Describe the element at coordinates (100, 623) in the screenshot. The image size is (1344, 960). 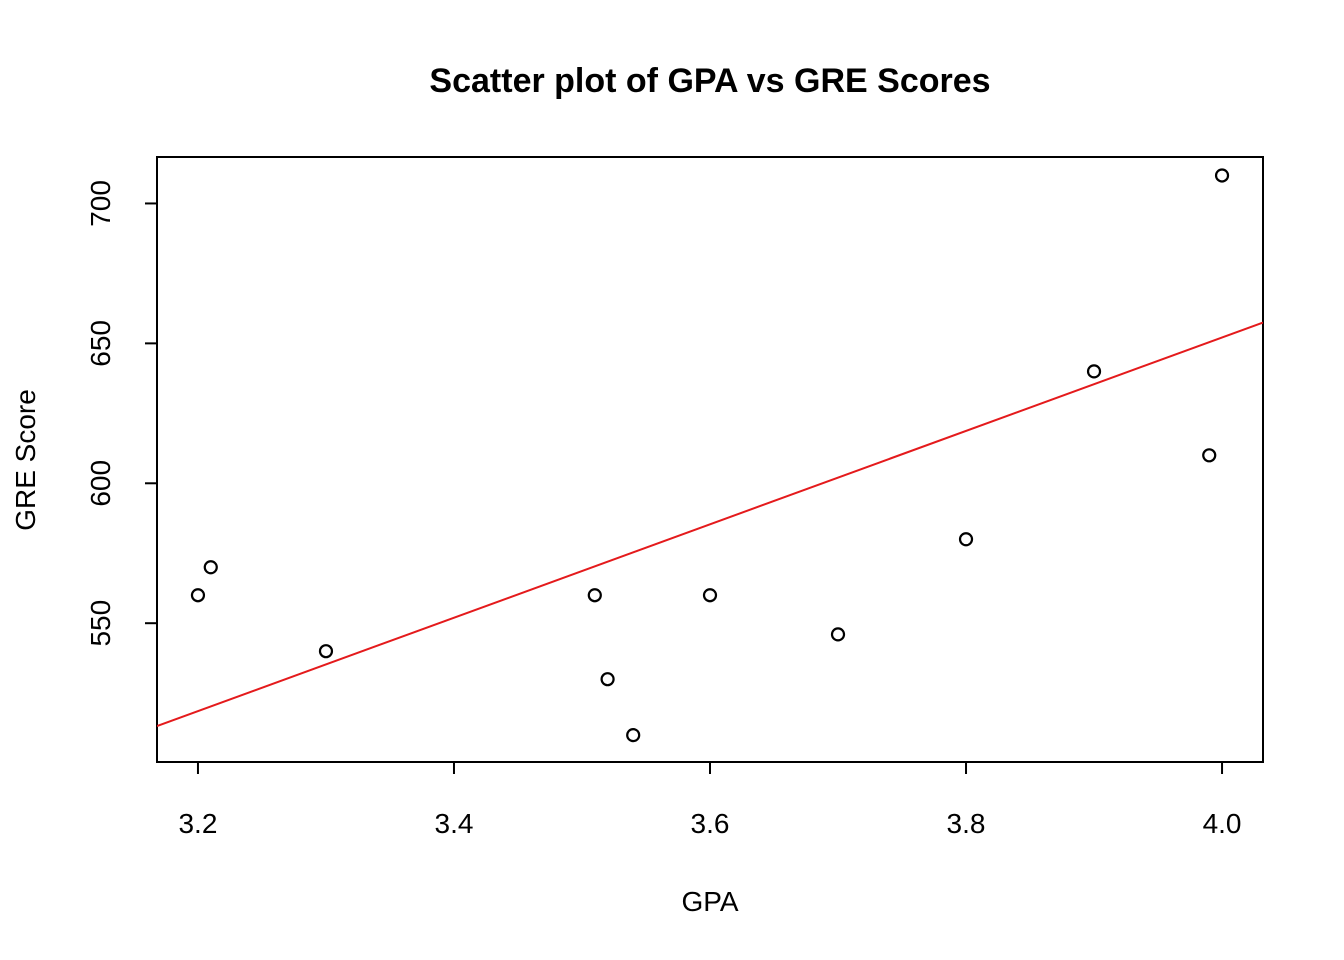
I see `y-tick-label: 550` at that location.